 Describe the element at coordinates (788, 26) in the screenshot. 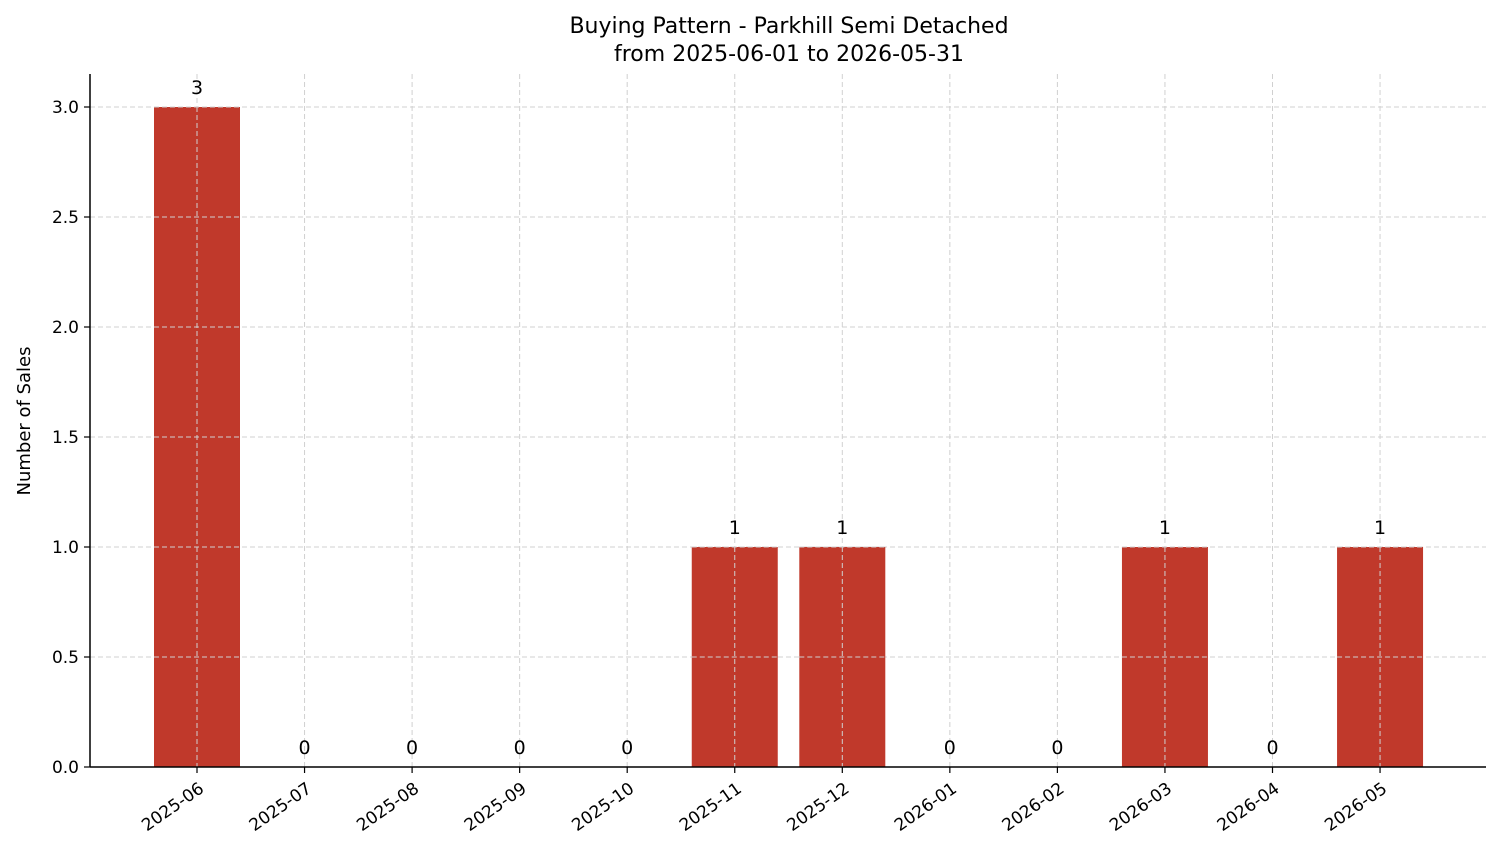

I see `chart-title: Buying Pattern - Parkhill Semi Detached` at that location.